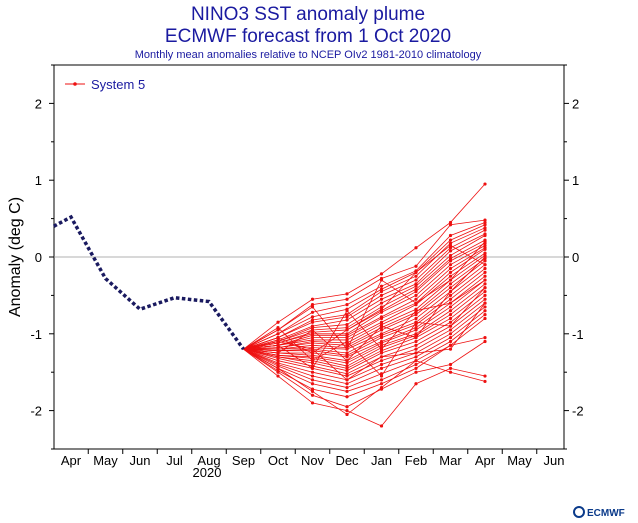 The image size is (638, 523). Describe the element at coordinates (578, 411) in the screenshot. I see `y-tick-label-right: -2` at that location.